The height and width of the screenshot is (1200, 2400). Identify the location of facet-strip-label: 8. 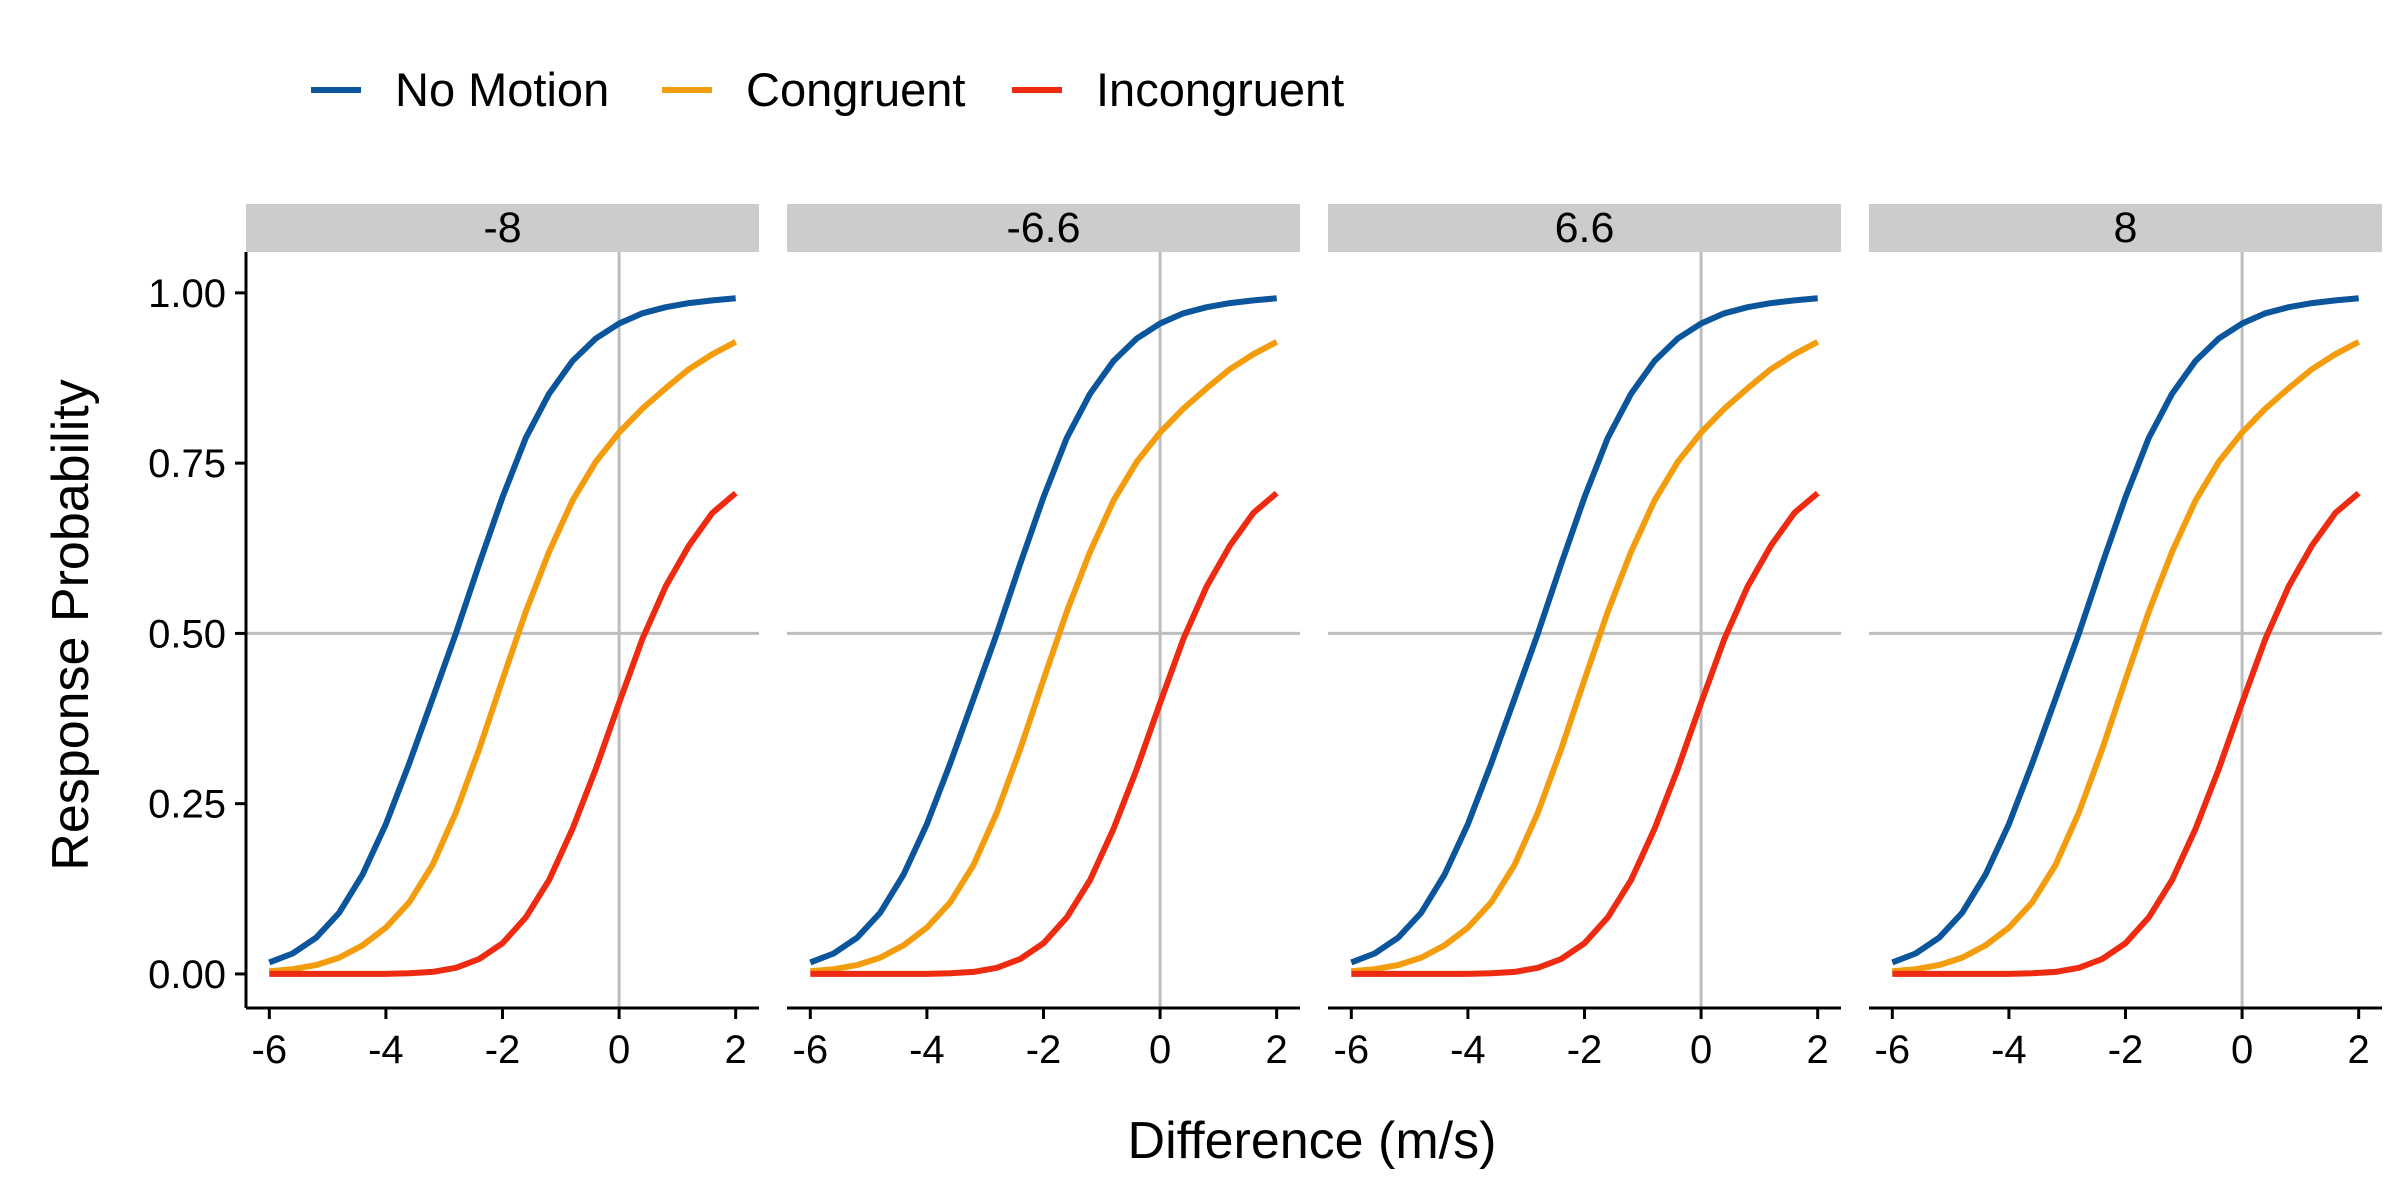
(2126, 228).